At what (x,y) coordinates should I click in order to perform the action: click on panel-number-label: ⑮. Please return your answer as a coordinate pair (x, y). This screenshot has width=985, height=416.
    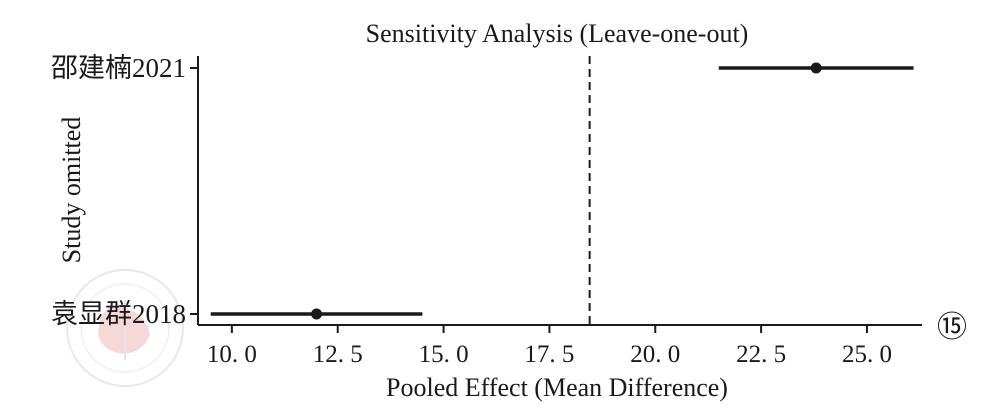
    Looking at the image, I should click on (952, 327).